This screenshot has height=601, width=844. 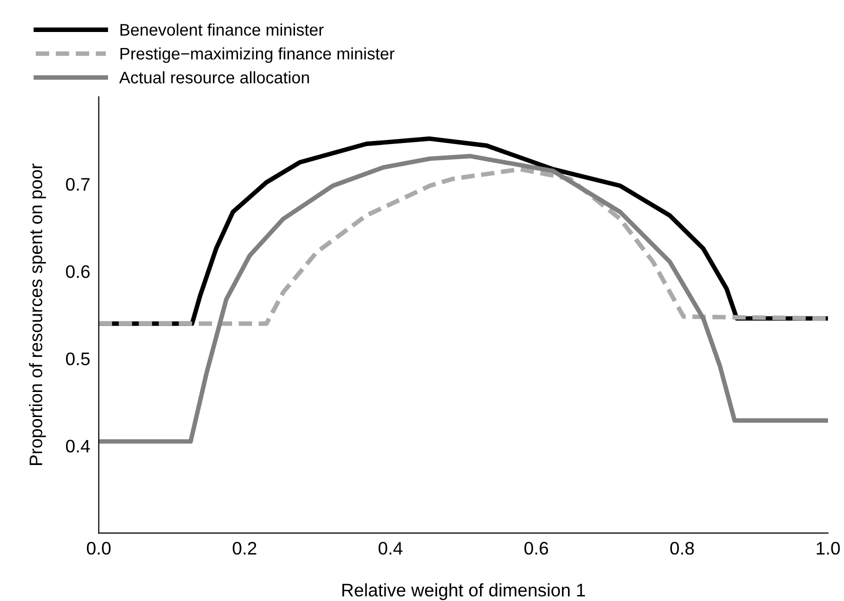 What do you see at coordinates (390, 548) in the screenshot?
I see `x-tick-label: 0.4` at bounding box center [390, 548].